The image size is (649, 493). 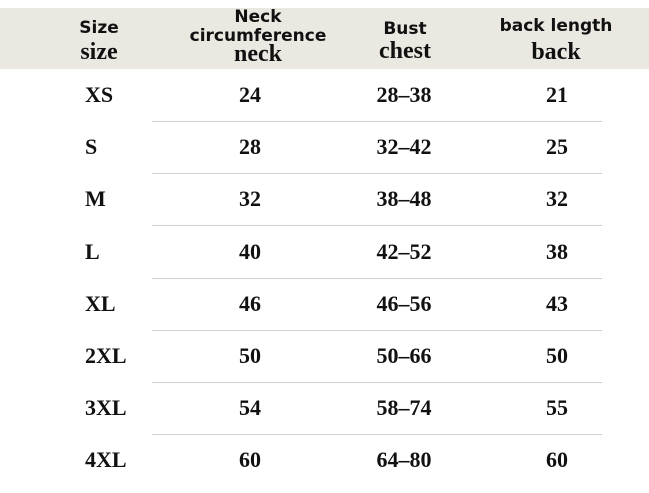 What do you see at coordinates (404, 147) in the screenshot?
I see `value-cell: 32–42` at bounding box center [404, 147].